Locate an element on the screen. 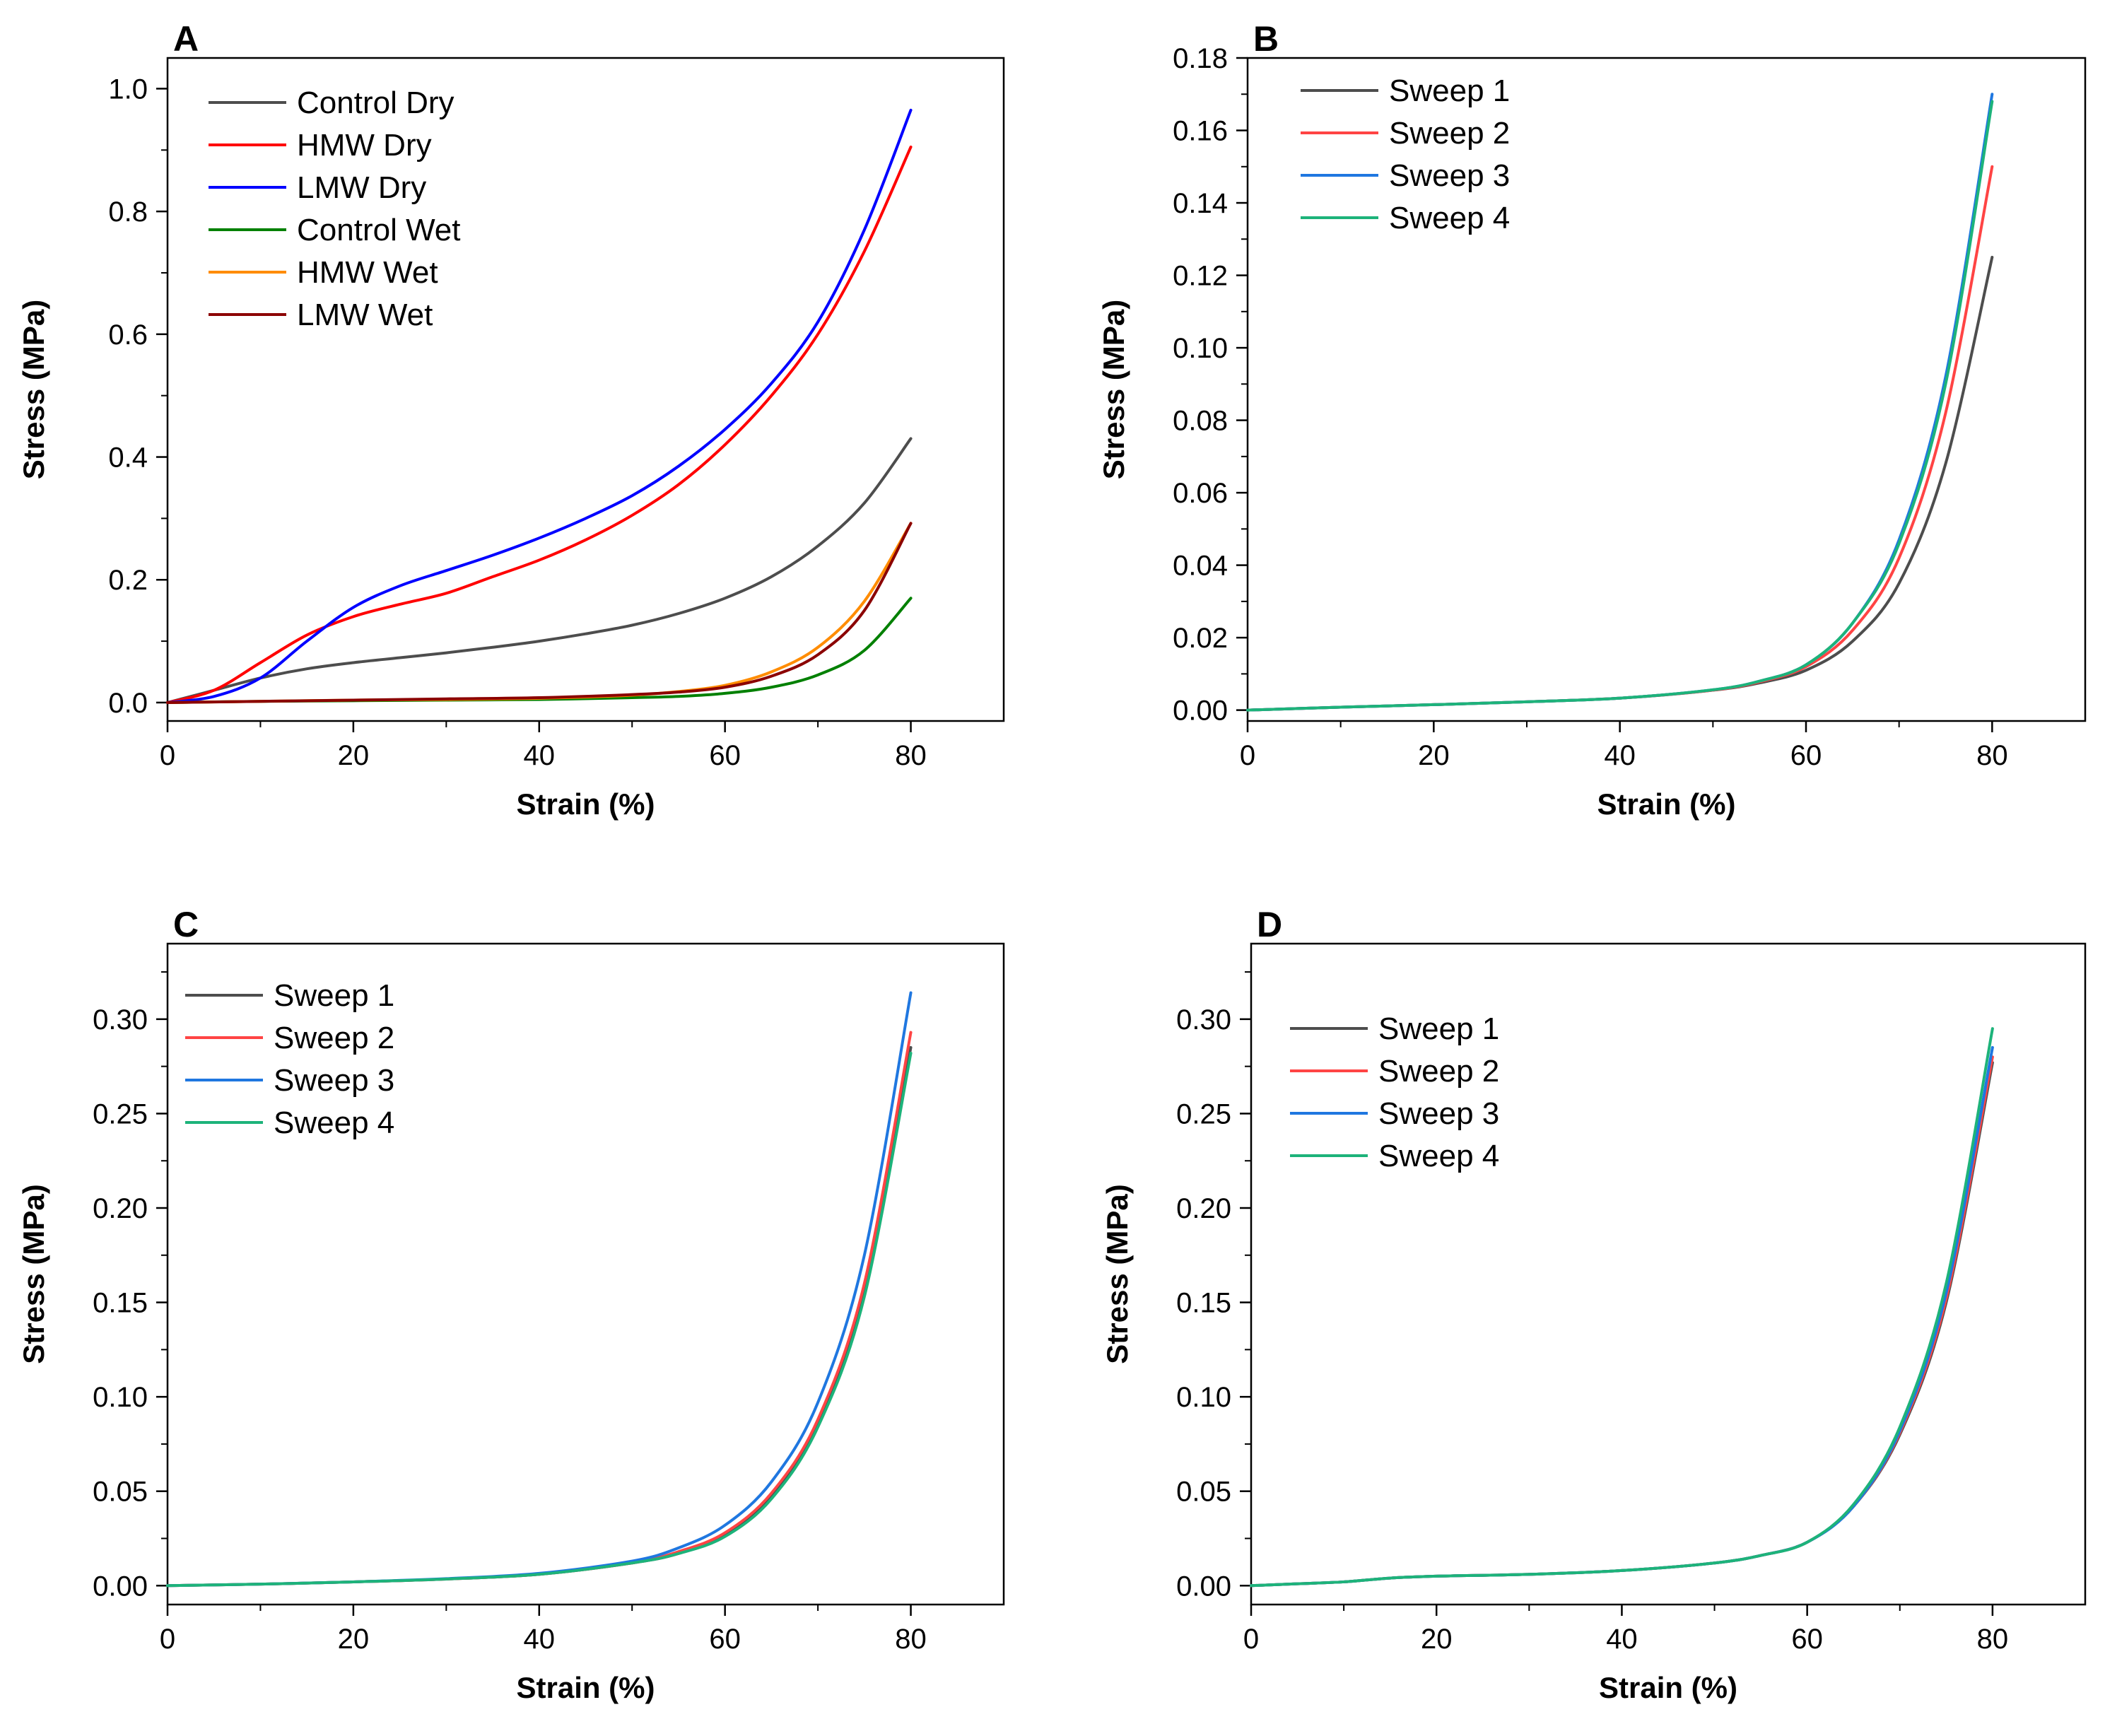 This screenshot has height=1736, width=2105. y-tick-label: 0.8 is located at coordinates (128, 212).